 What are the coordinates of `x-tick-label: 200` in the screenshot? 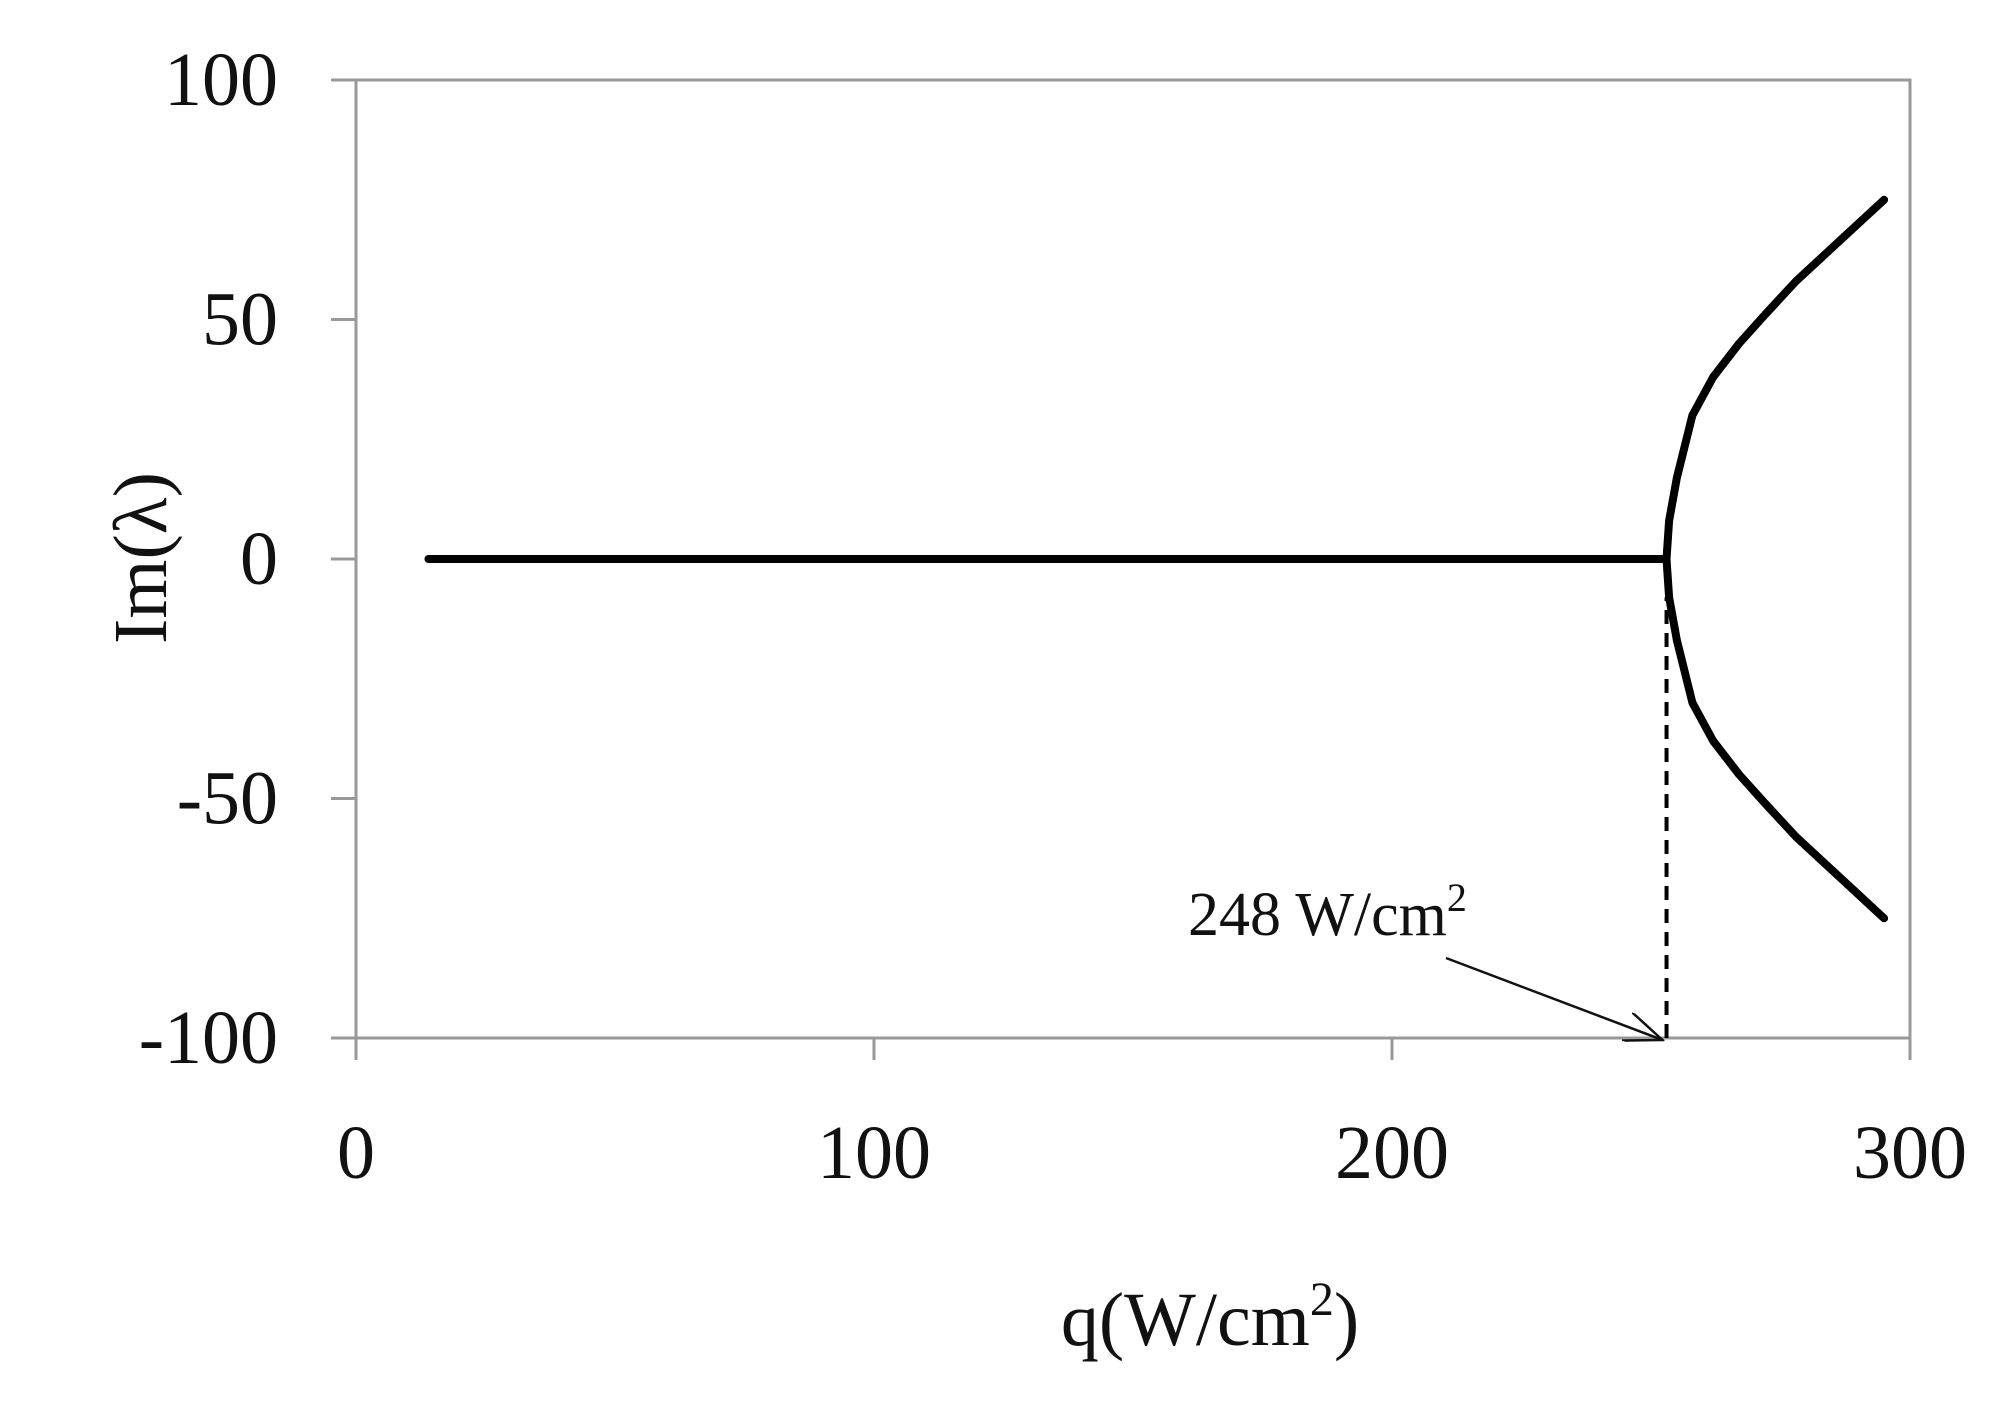 It's located at (1392, 1153).